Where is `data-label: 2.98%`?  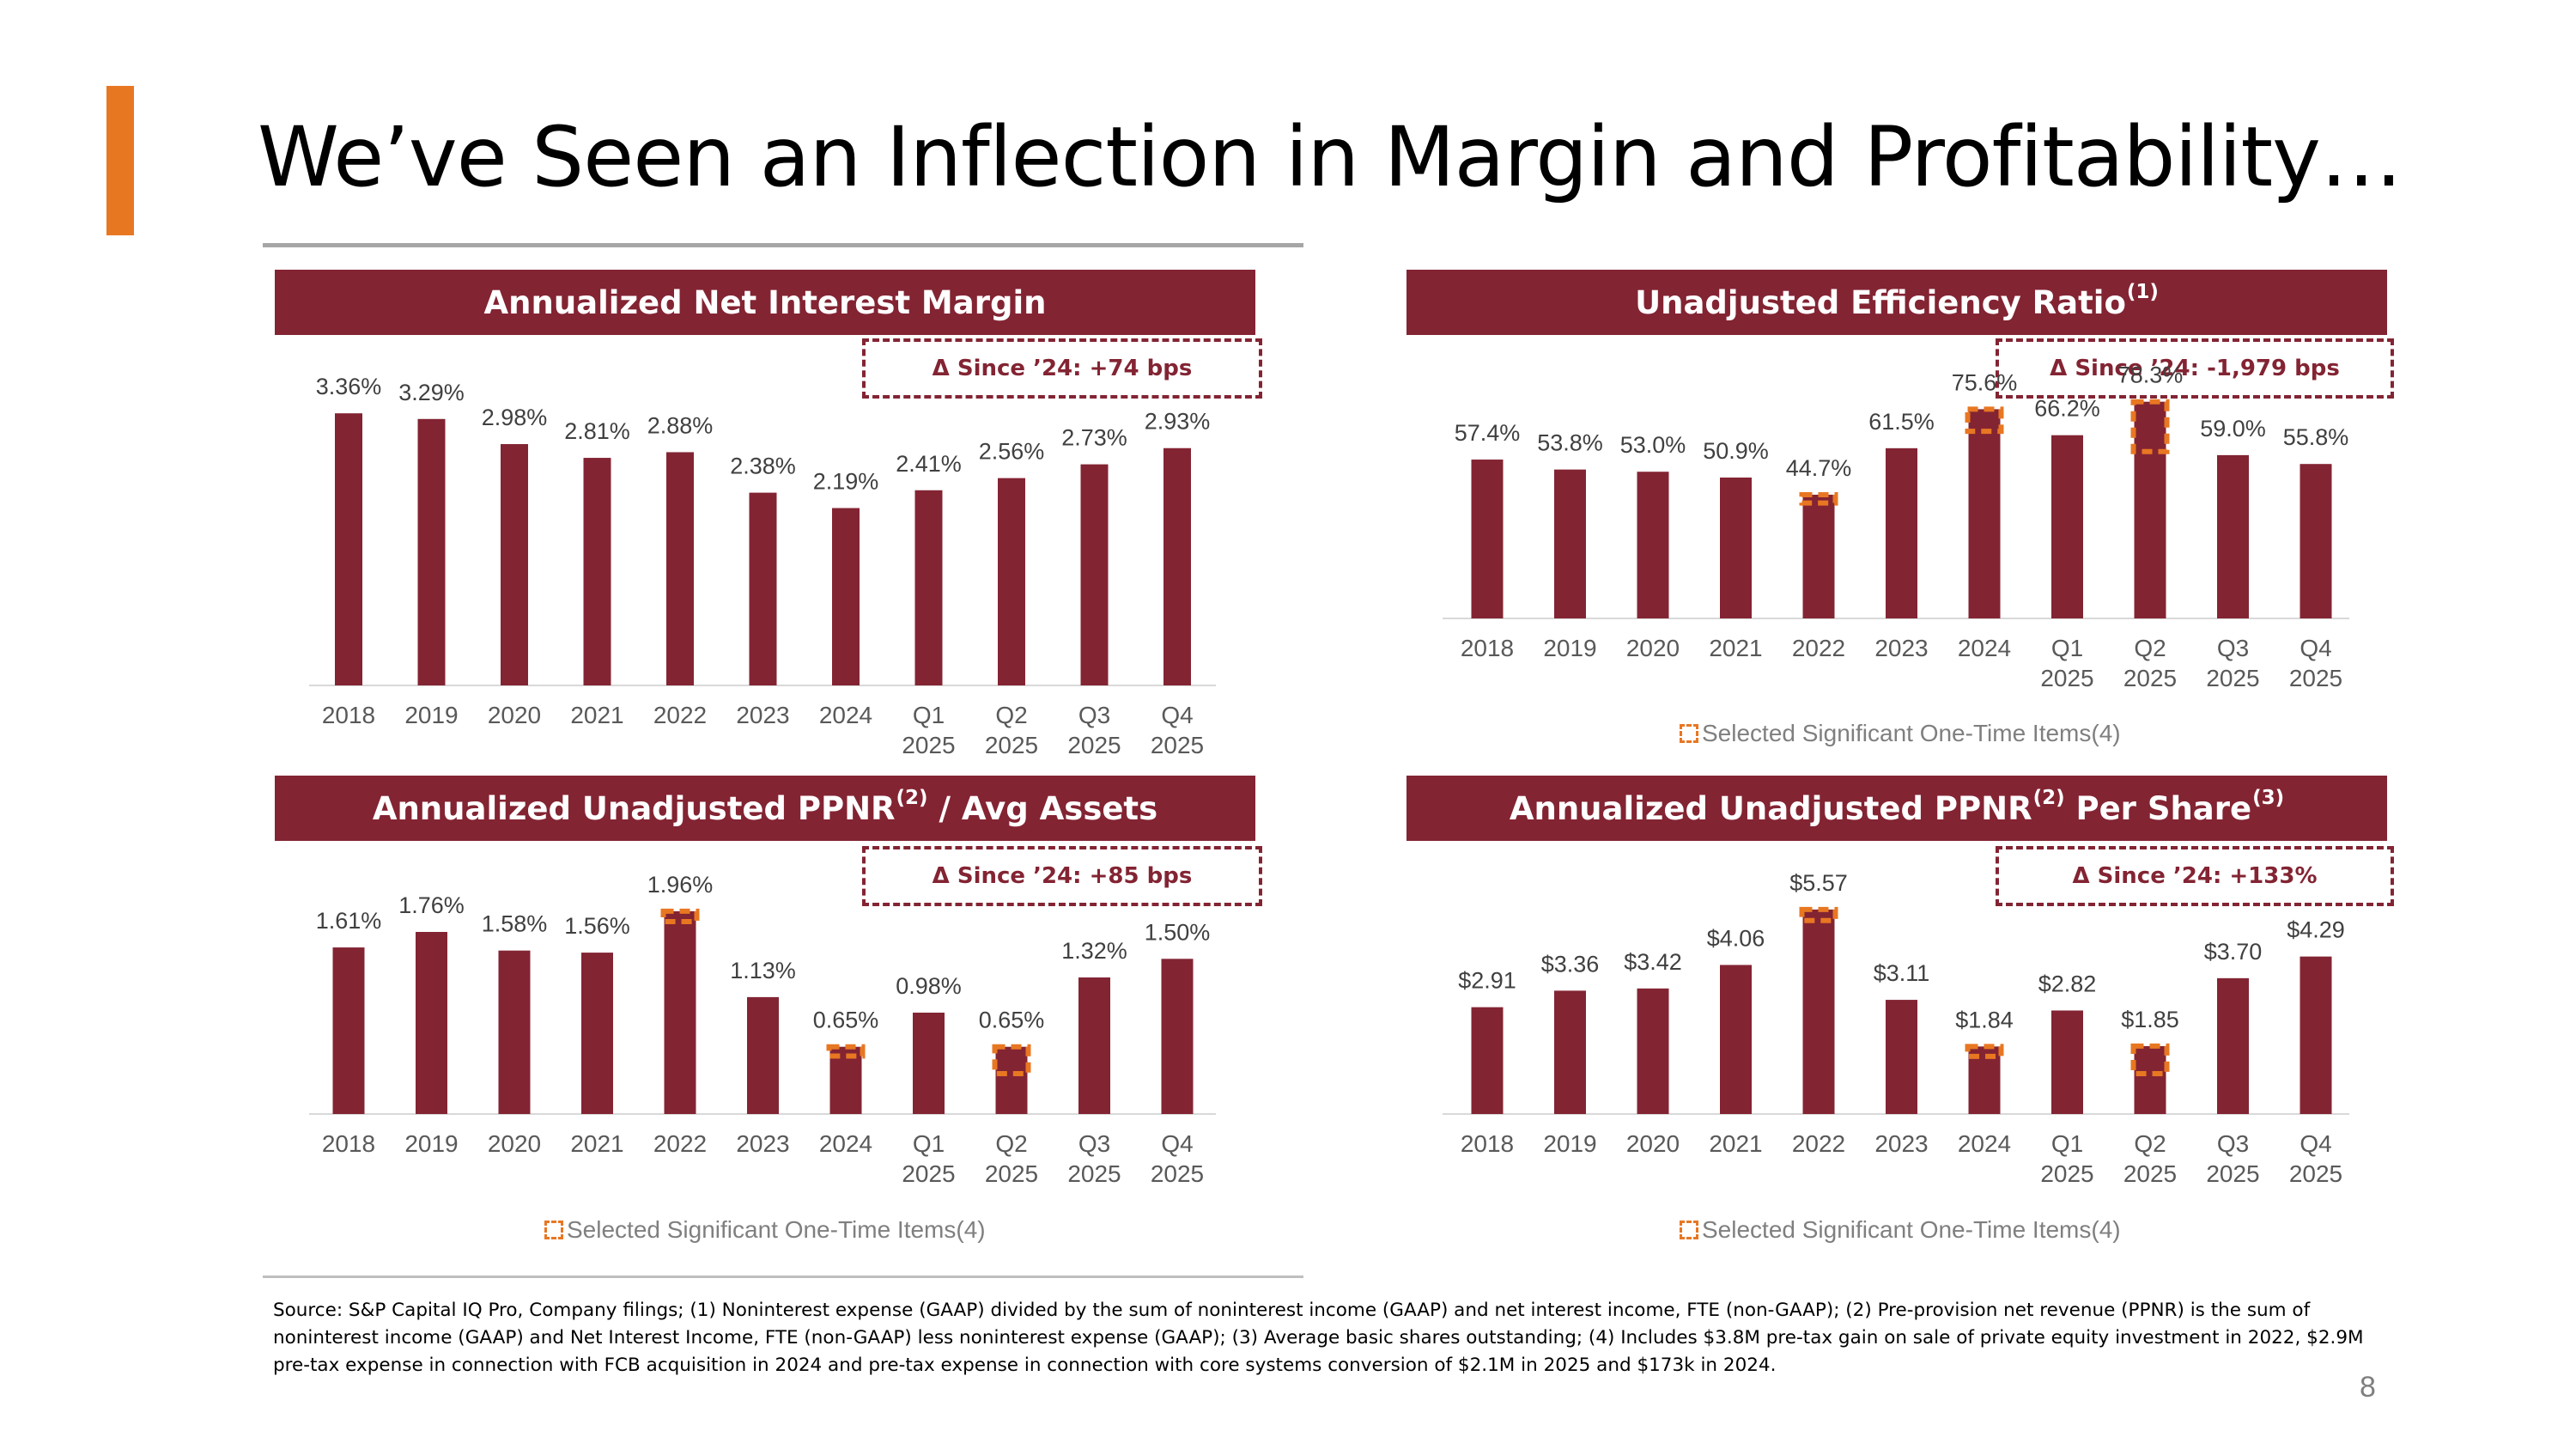
data-label: 2.98% is located at coordinates (515, 417).